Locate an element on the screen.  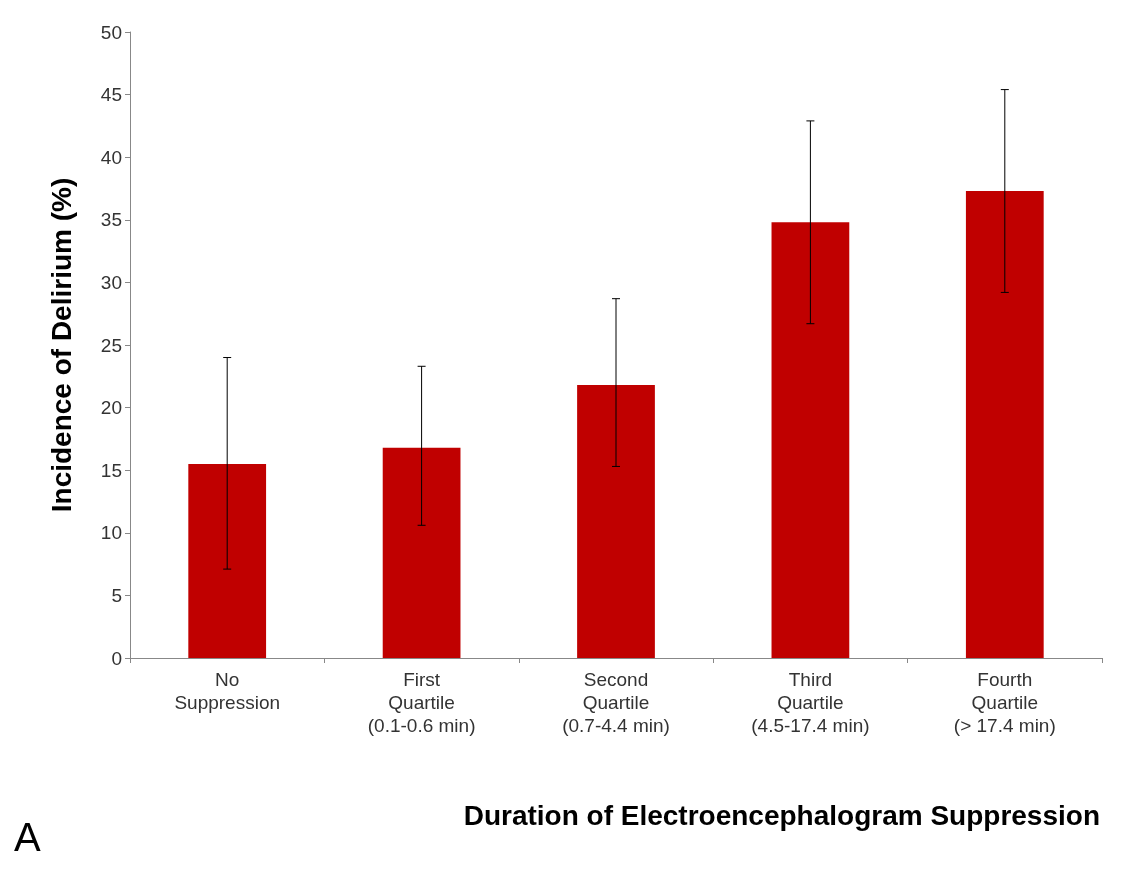
y-tick-label: 20 is located at coordinates (111, 408).